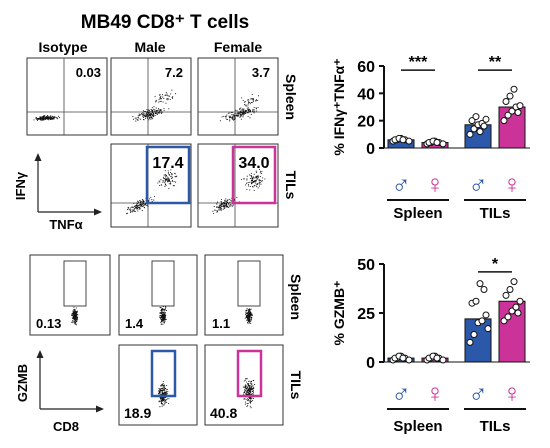  Describe the element at coordinates (249, 283) in the screenshot. I see `gate-gzmb-spleen-female` at that location.